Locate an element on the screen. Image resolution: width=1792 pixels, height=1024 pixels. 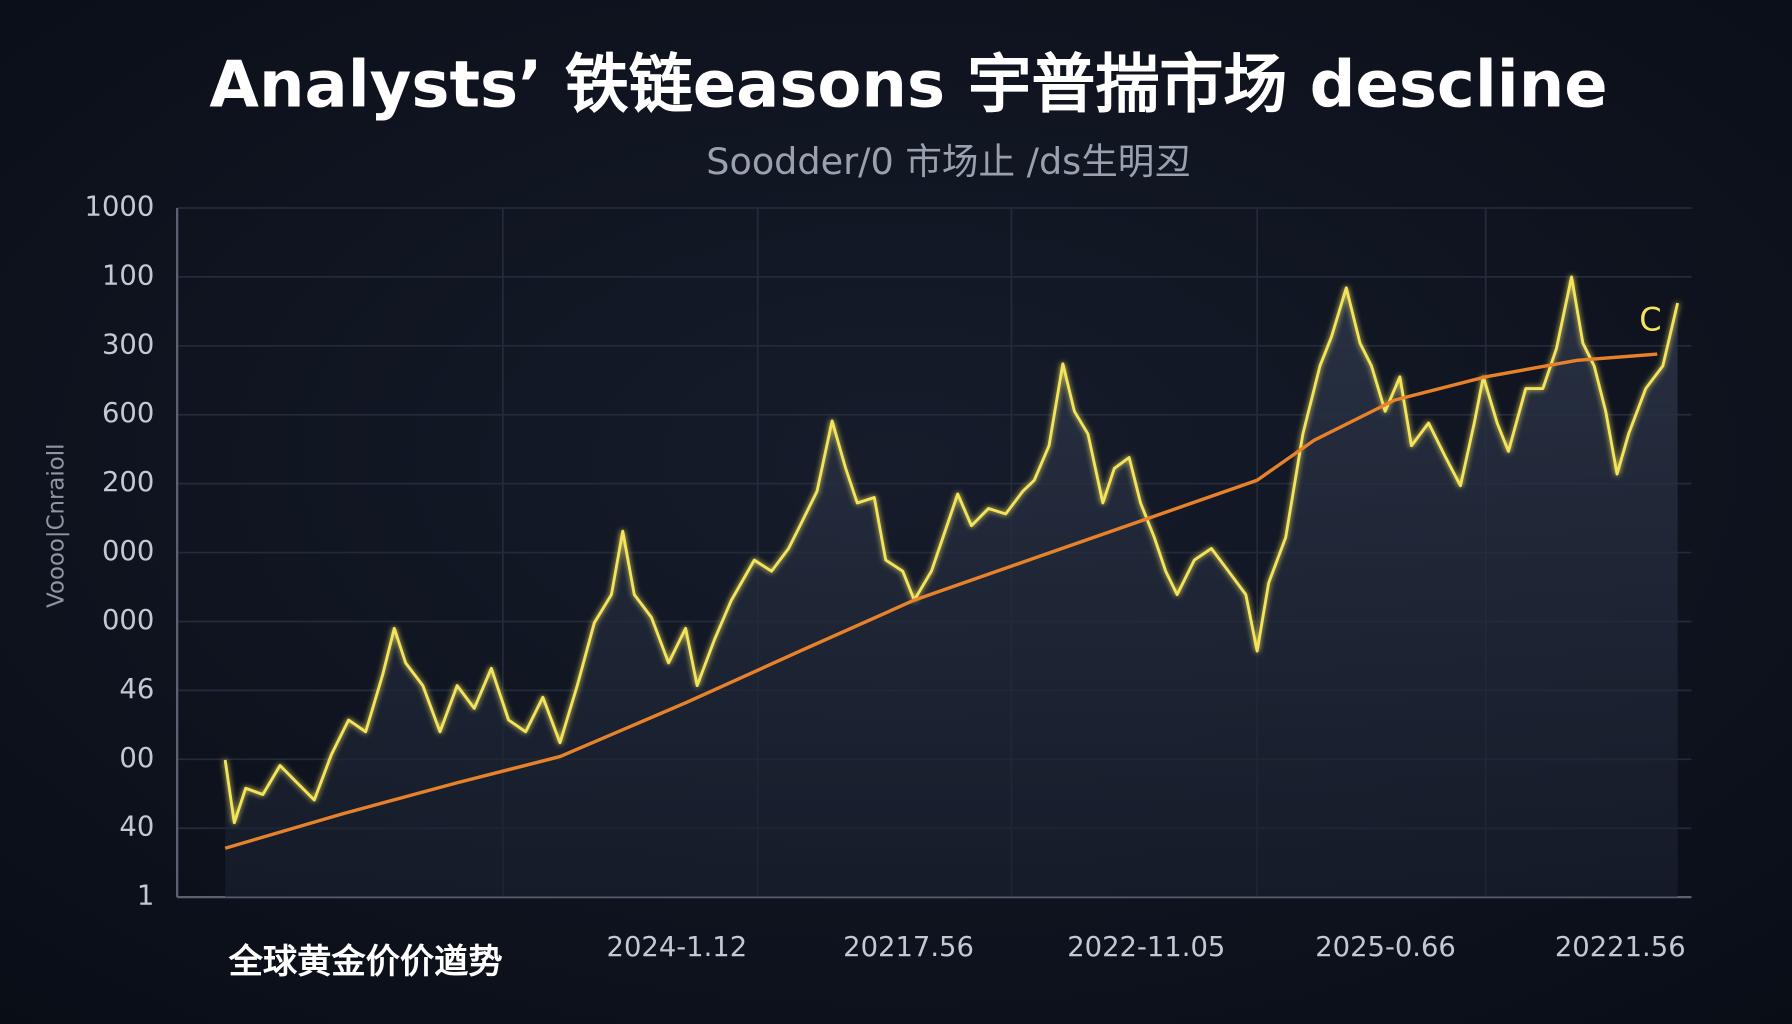
y-axis-label: Voooo|Cnraioll is located at coordinates (57, 526).